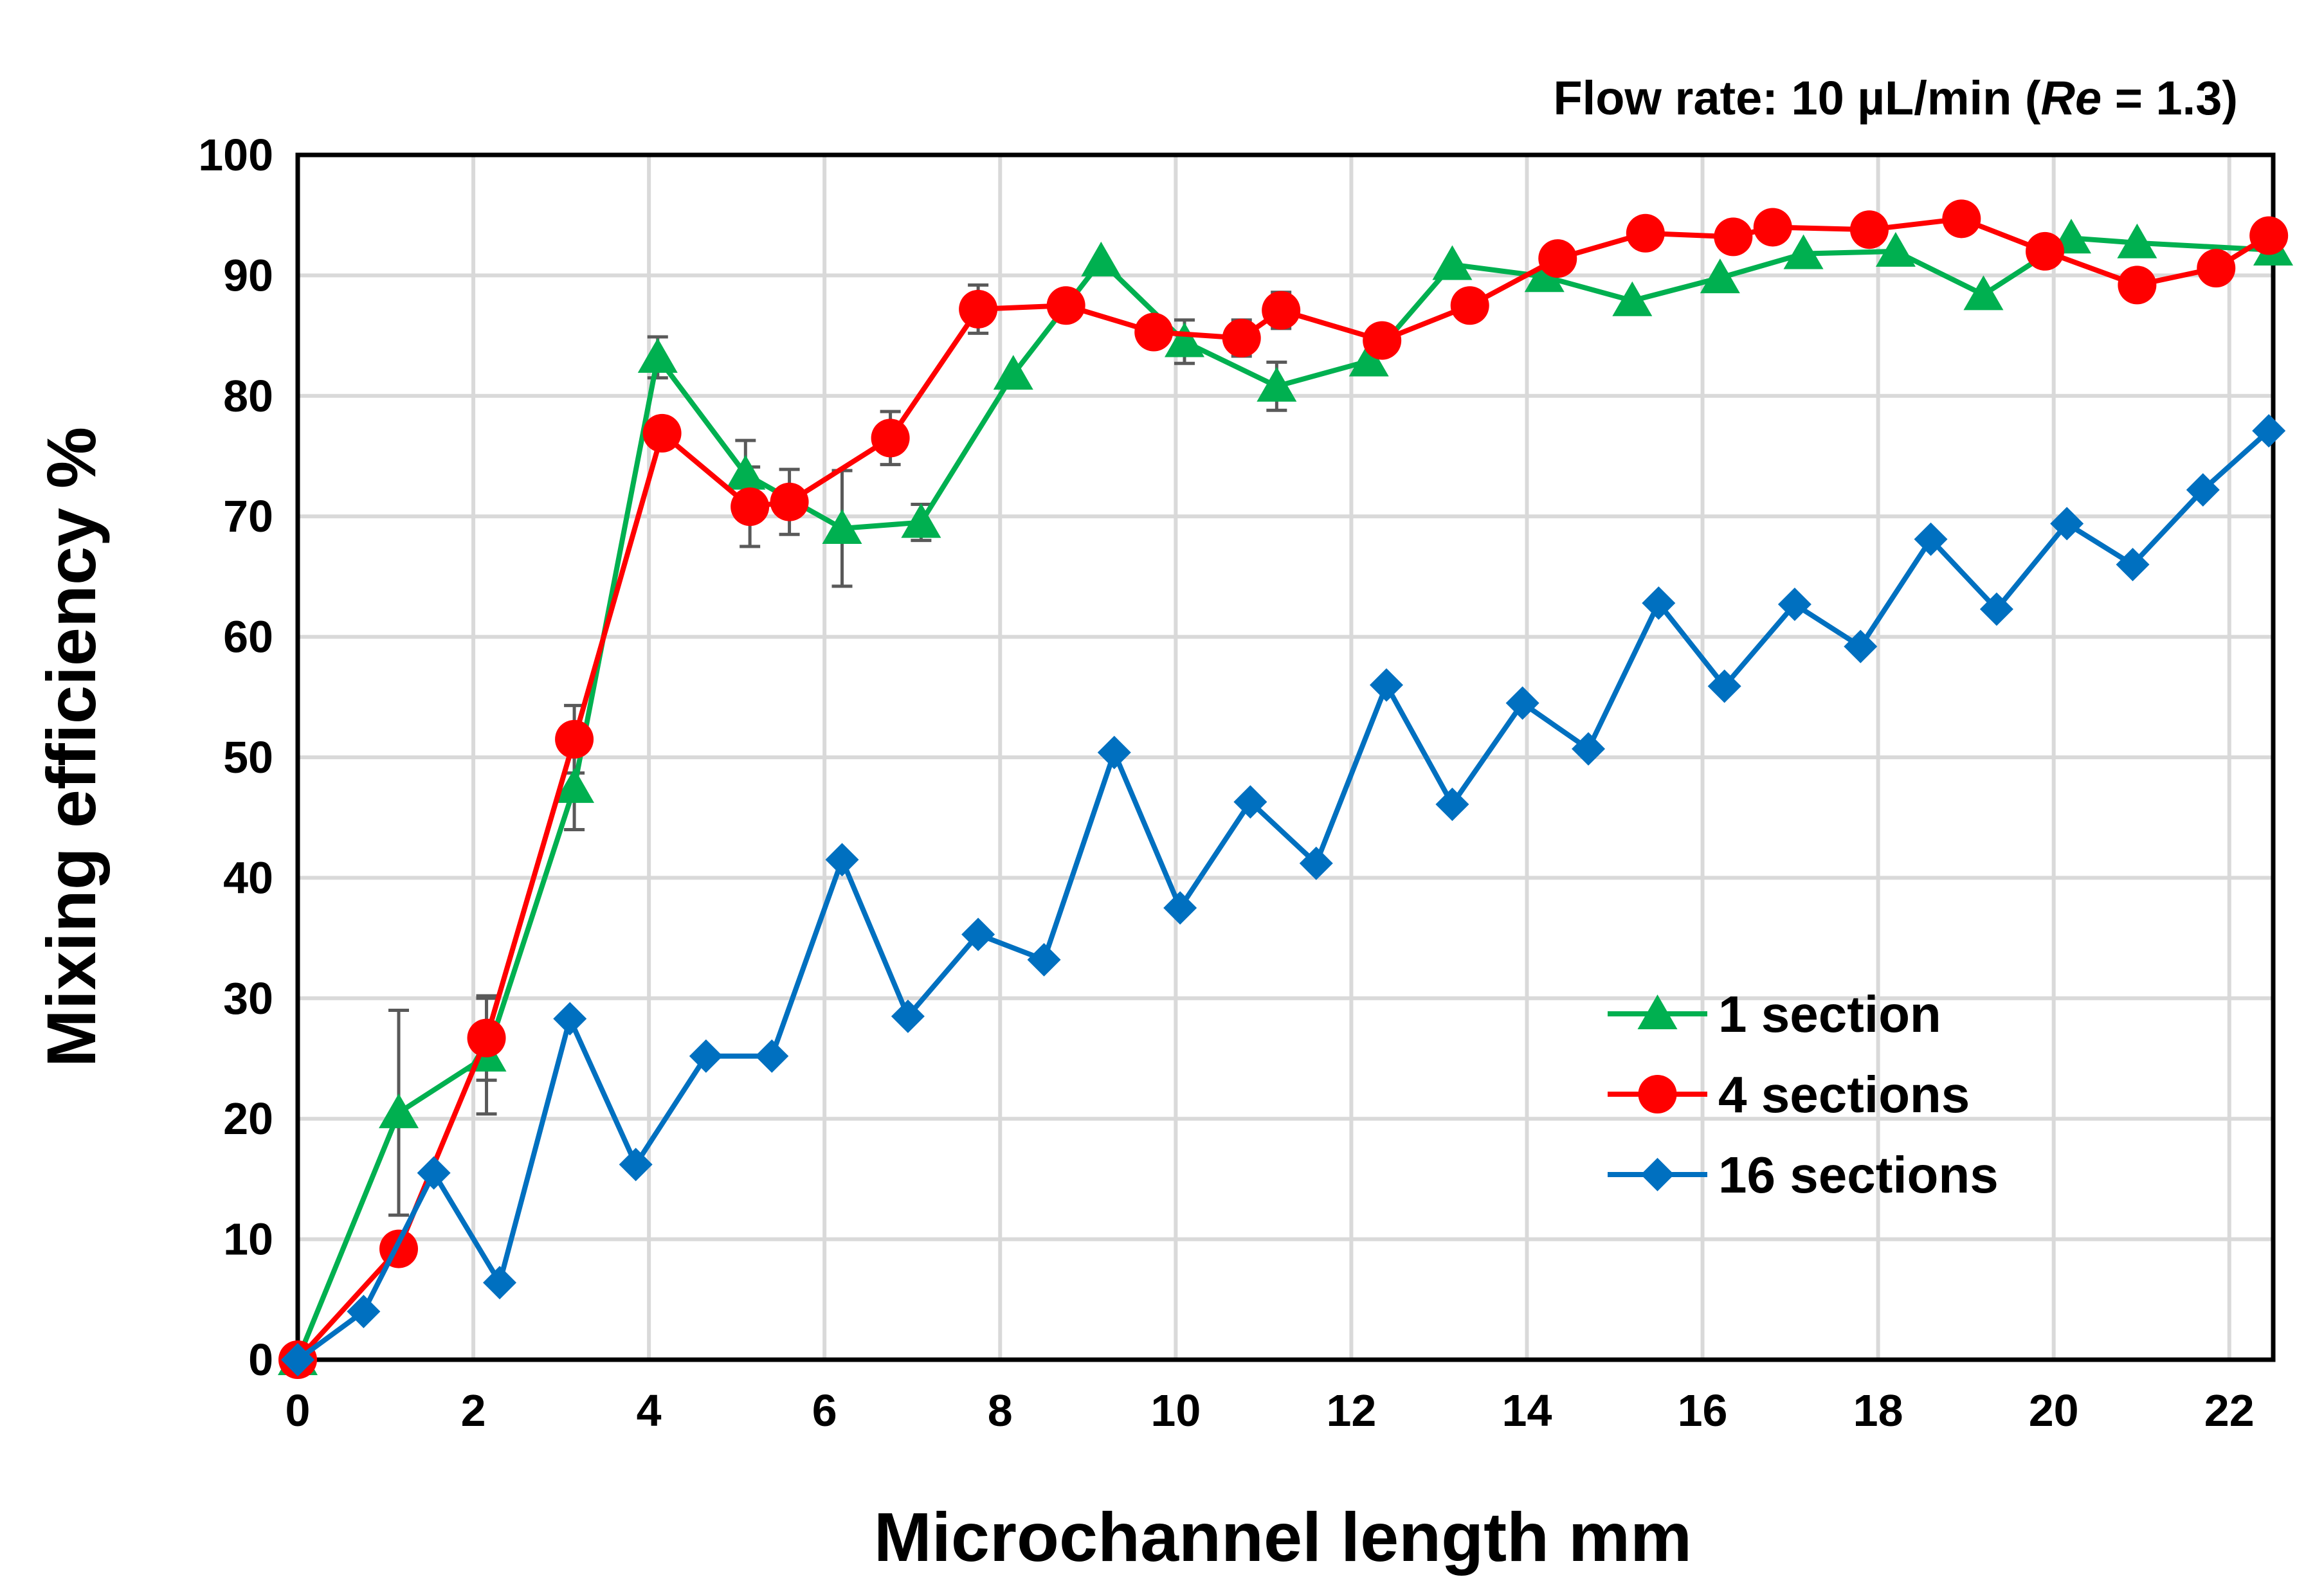  Describe the element at coordinates (2054, 1410) in the screenshot. I see `x-tick-label: 20` at that location.